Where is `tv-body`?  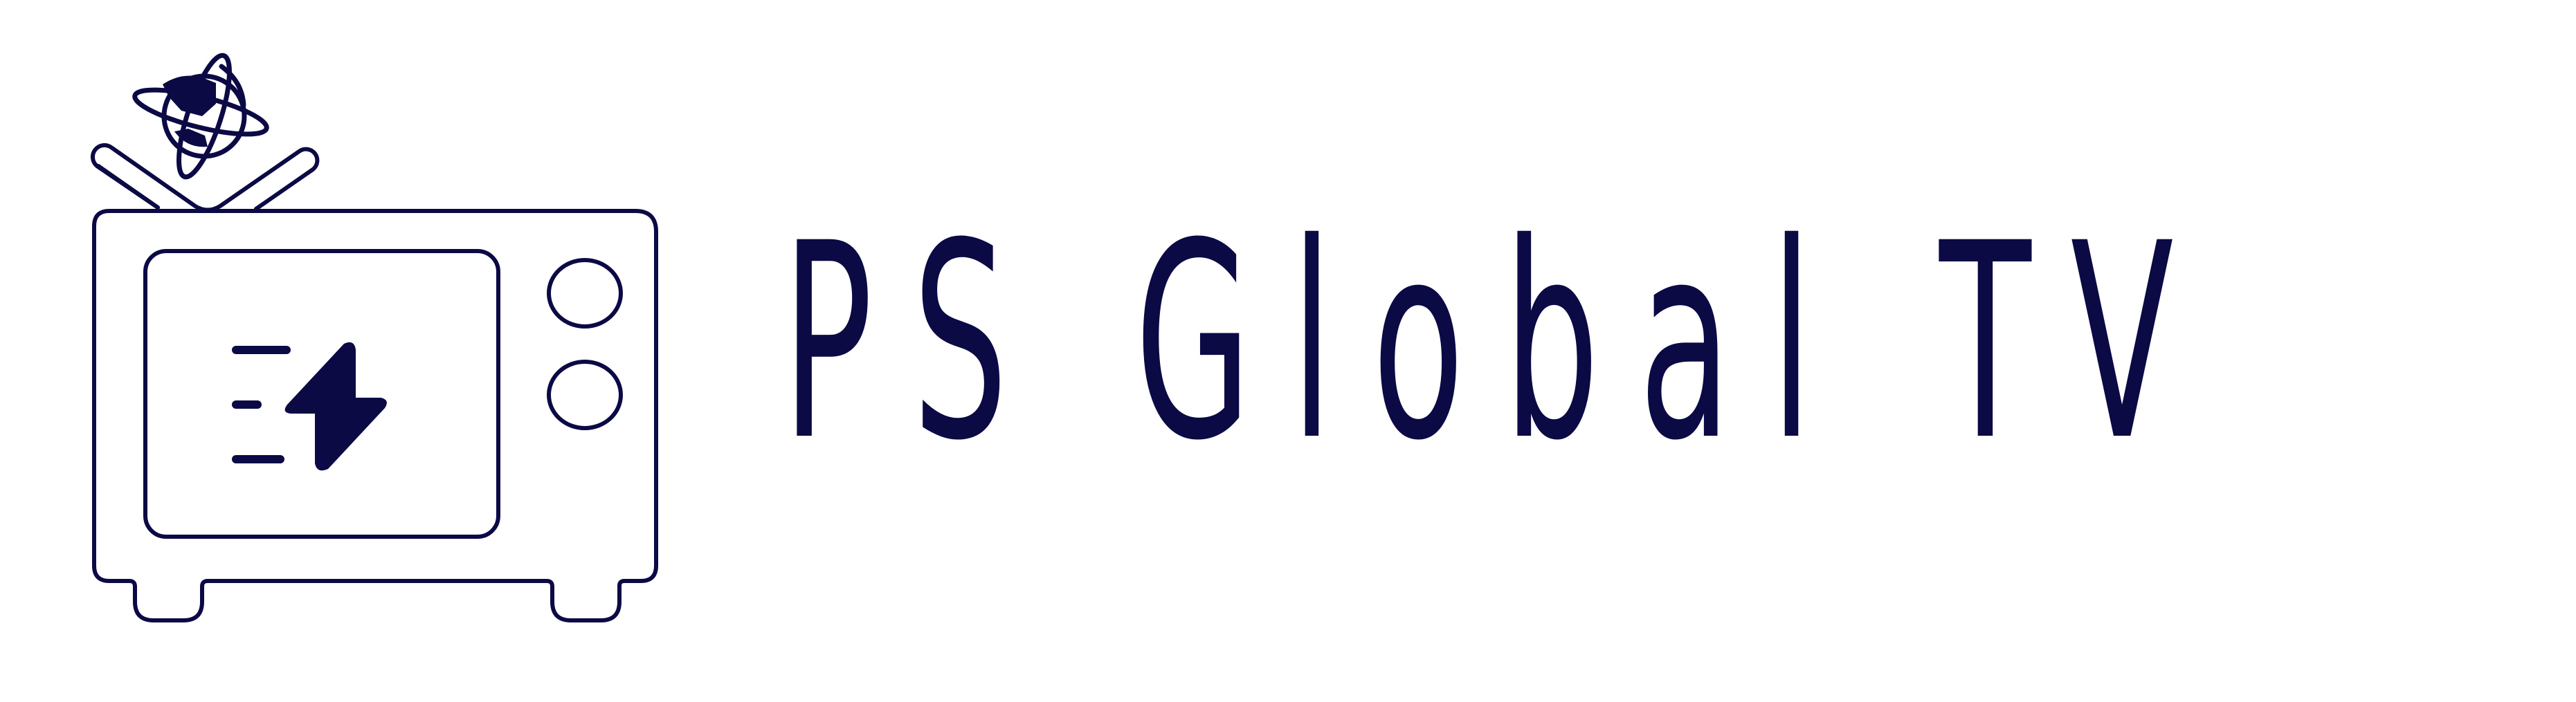 tv-body is located at coordinates (375, 415).